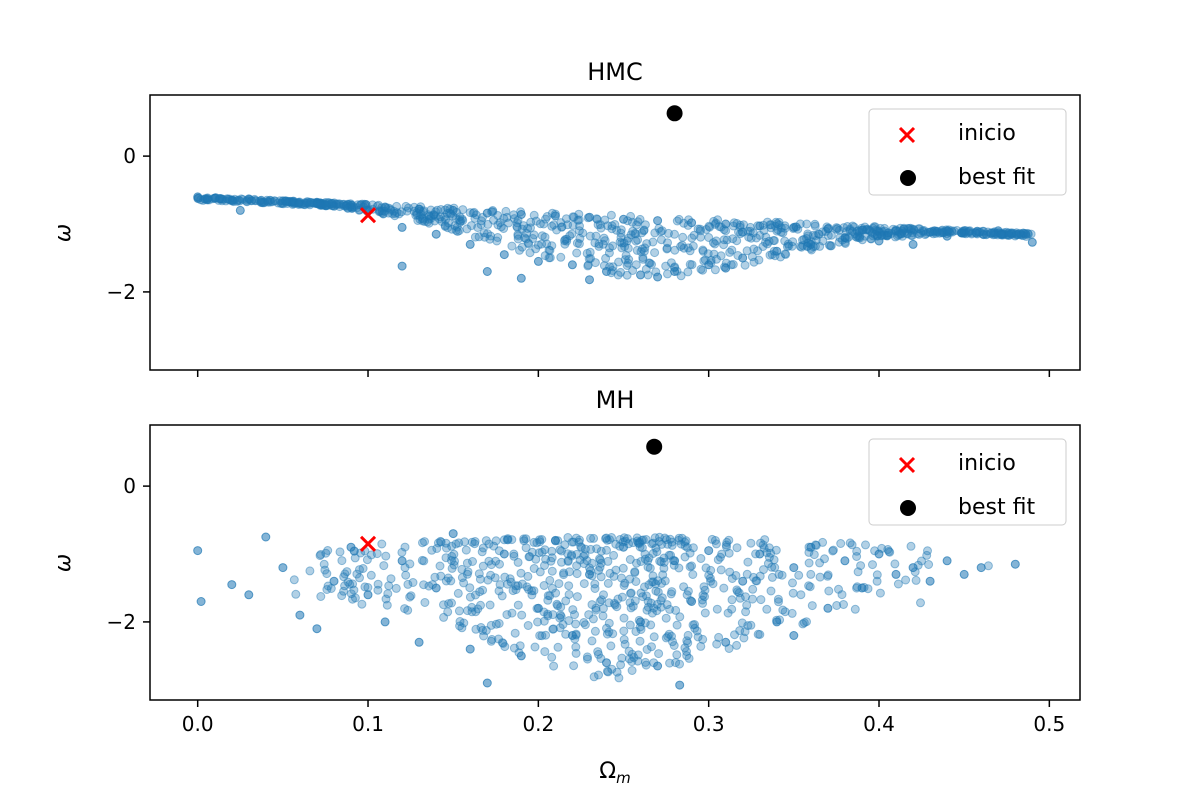  Describe the element at coordinates (368, 724) in the screenshot. I see `mh-x-tick-label: 0.1` at that location.